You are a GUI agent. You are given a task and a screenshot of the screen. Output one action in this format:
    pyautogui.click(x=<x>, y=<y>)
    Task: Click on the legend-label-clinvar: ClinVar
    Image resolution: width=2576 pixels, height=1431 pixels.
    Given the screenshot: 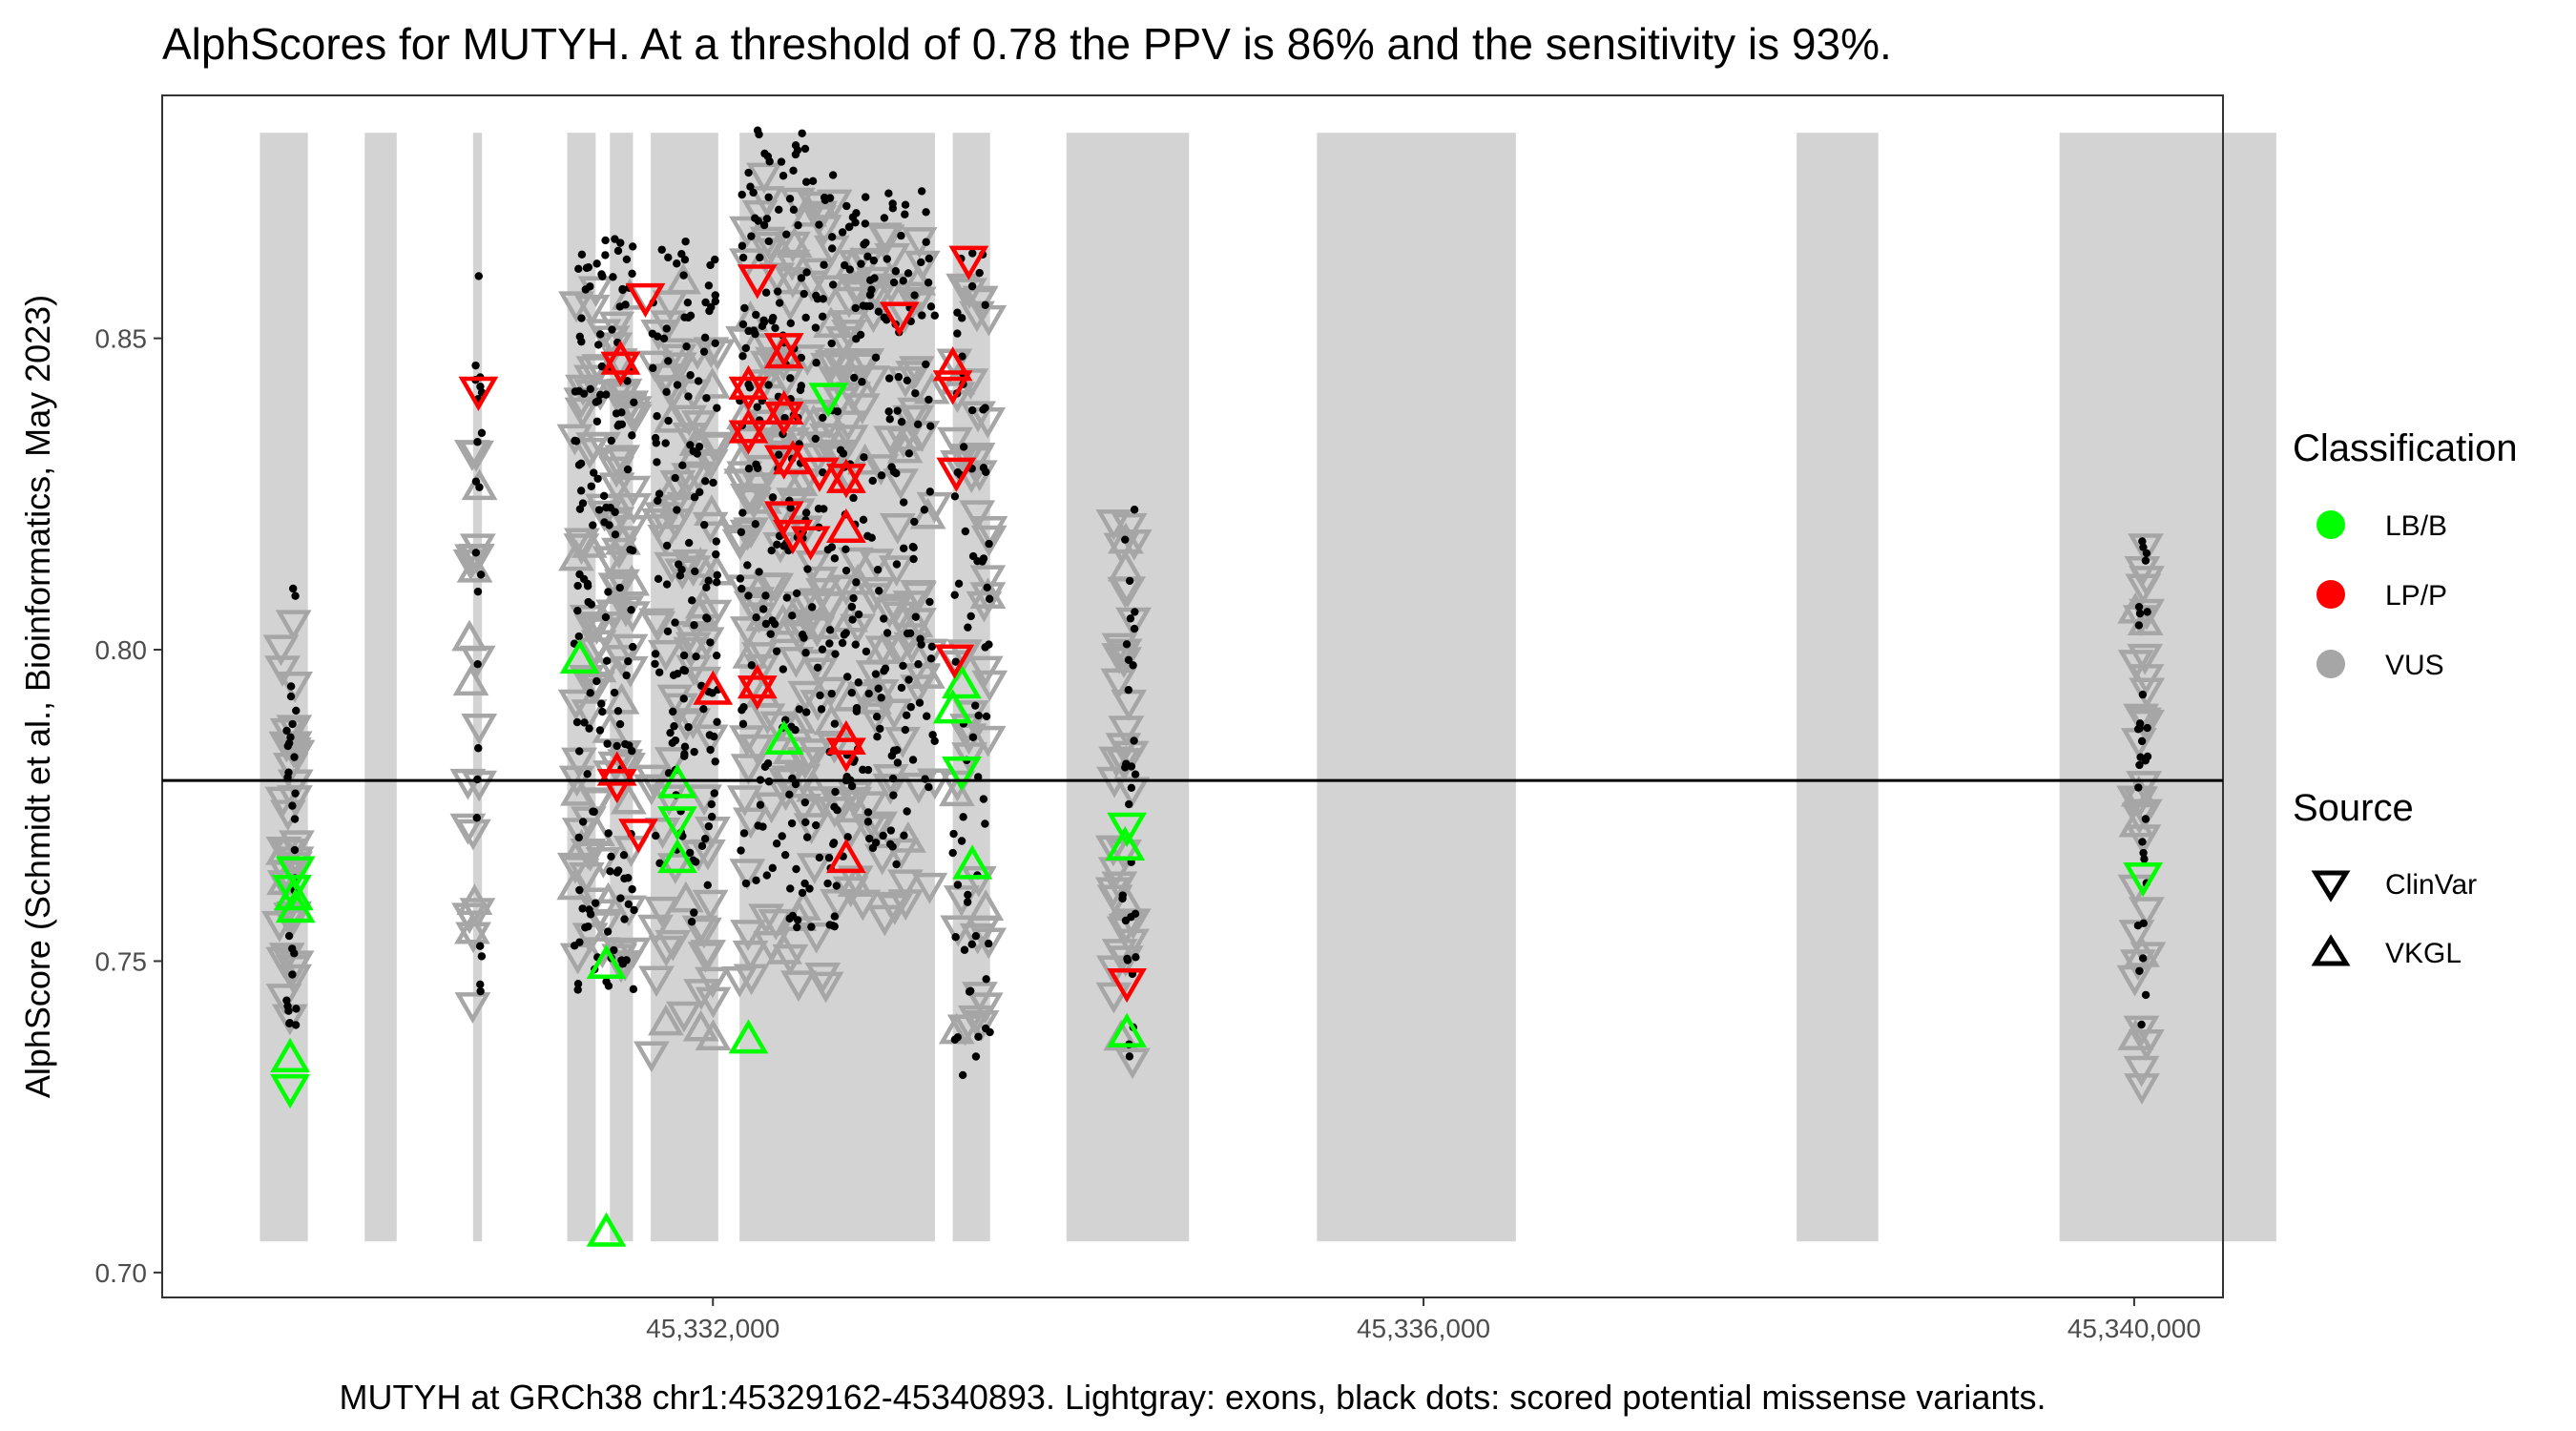 What is the action you would take?
    pyautogui.click(x=2431, y=885)
    